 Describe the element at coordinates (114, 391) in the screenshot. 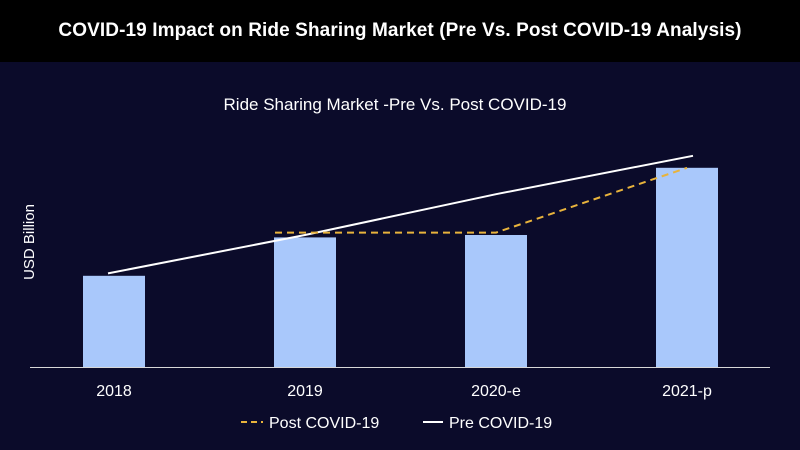

I see `x-tick-label-2018: 2018` at that location.